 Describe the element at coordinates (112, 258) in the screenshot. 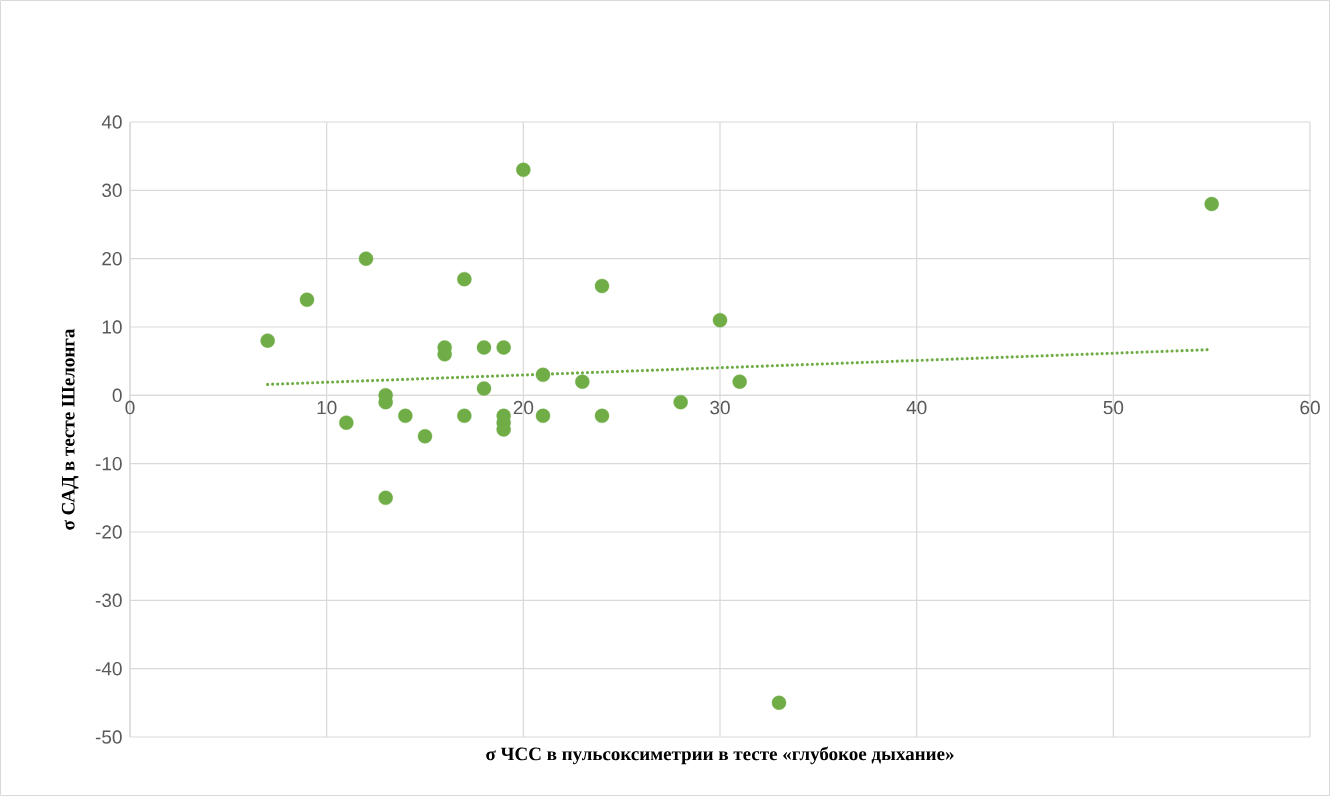

I see `y-tick-label: 20` at that location.